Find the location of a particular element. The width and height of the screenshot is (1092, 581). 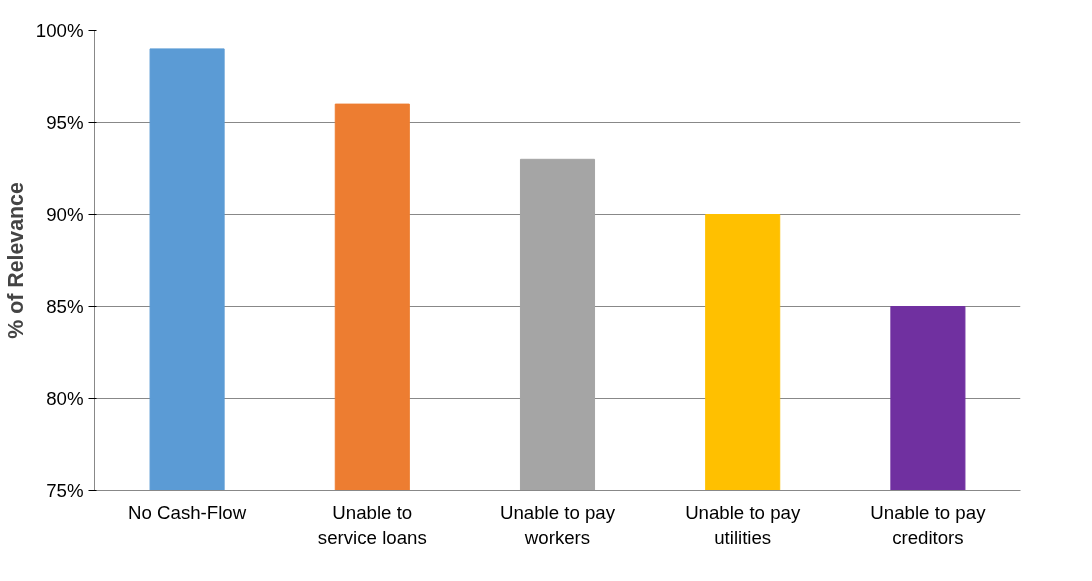

x-tick-label: Unable to service loans is located at coordinates (372, 524).